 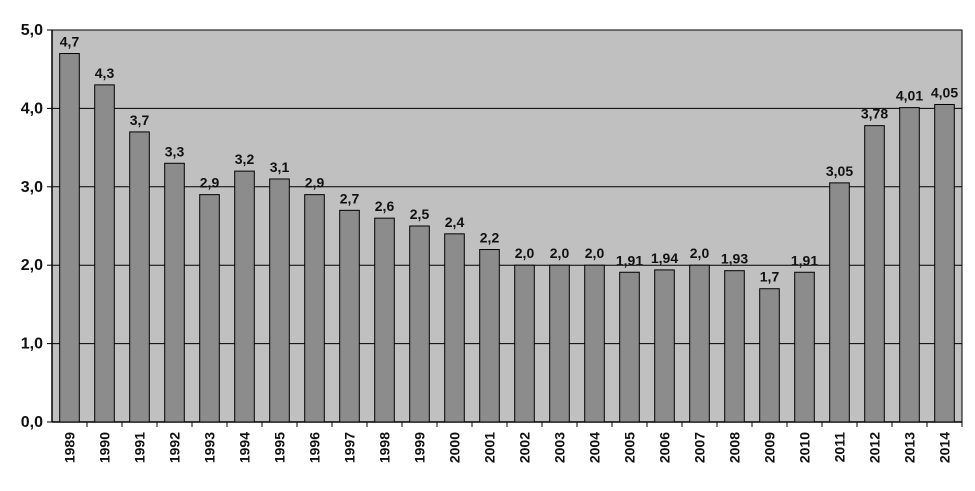 What do you see at coordinates (350, 447) in the screenshot?
I see `x-tick-label: 1997` at bounding box center [350, 447].